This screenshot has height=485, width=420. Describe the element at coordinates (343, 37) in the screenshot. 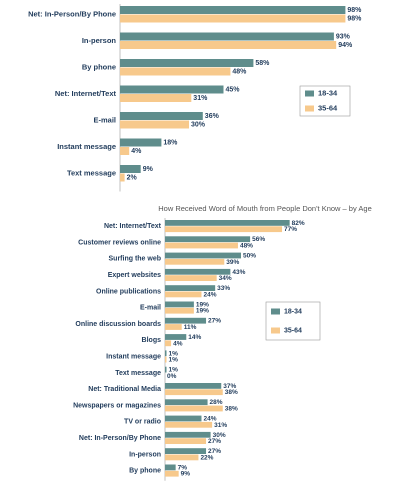

I see `value-label: 93%` at that location.